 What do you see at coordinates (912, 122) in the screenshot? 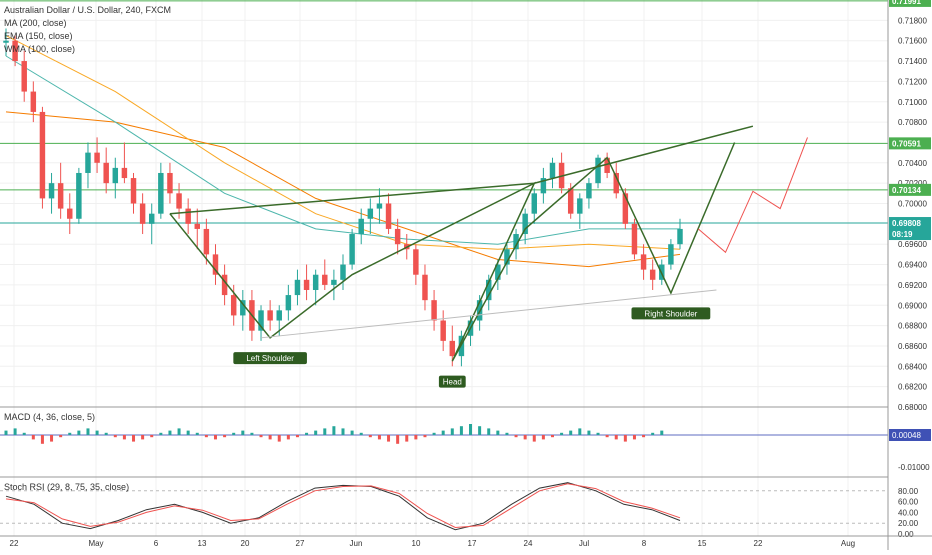
I see `price-tick-label: 0.70800` at bounding box center [912, 122].